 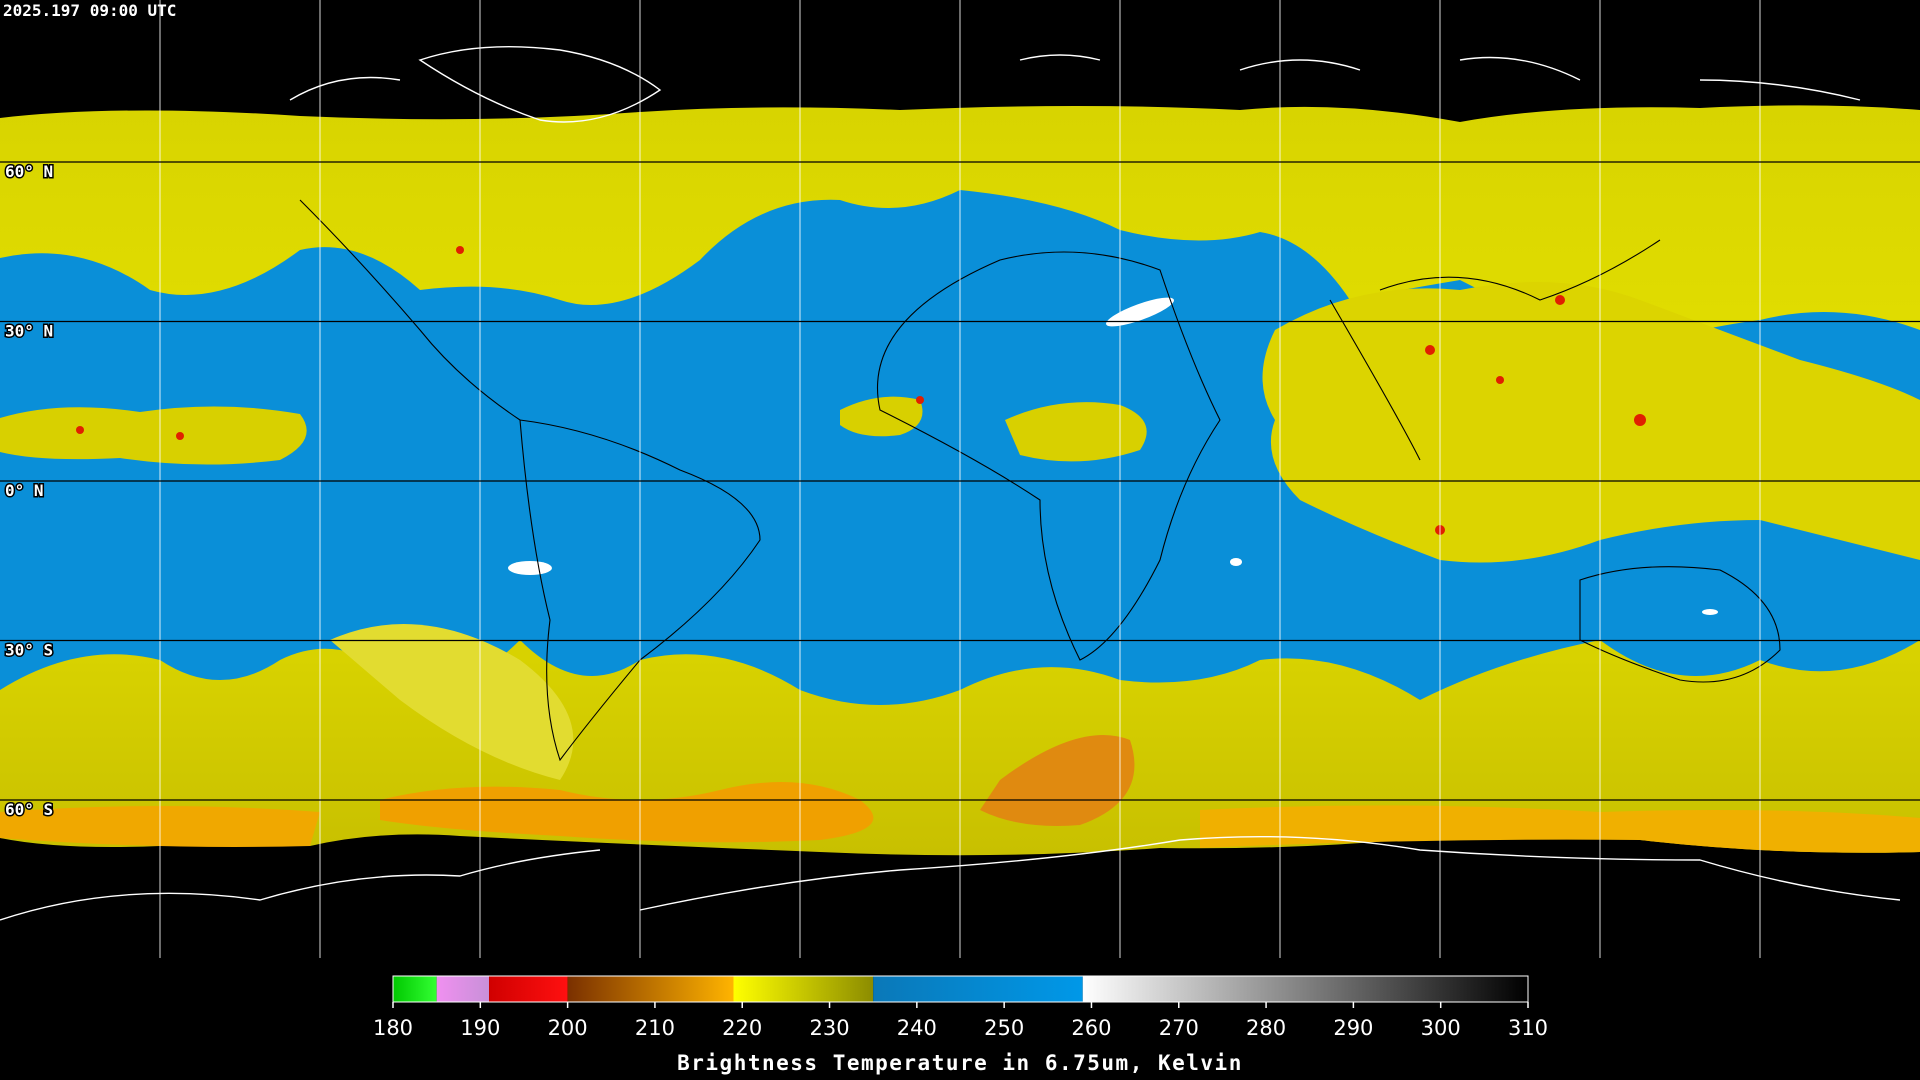 What do you see at coordinates (1266, 1028) in the screenshot?
I see `colorbar-tick-label: 280` at bounding box center [1266, 1028].